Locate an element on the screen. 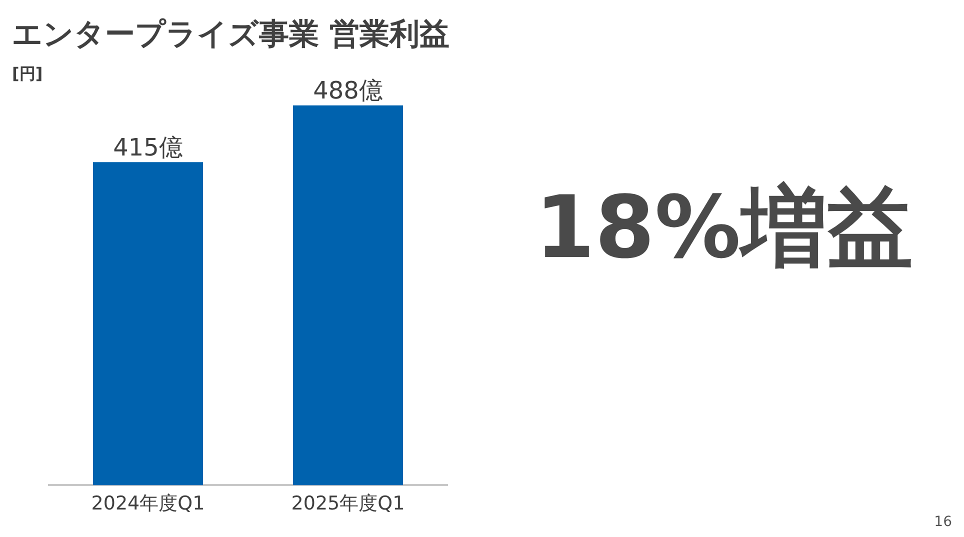 This screenshot has width=964, height=537. text: 18%増益 is located at coordinates (724, 228).